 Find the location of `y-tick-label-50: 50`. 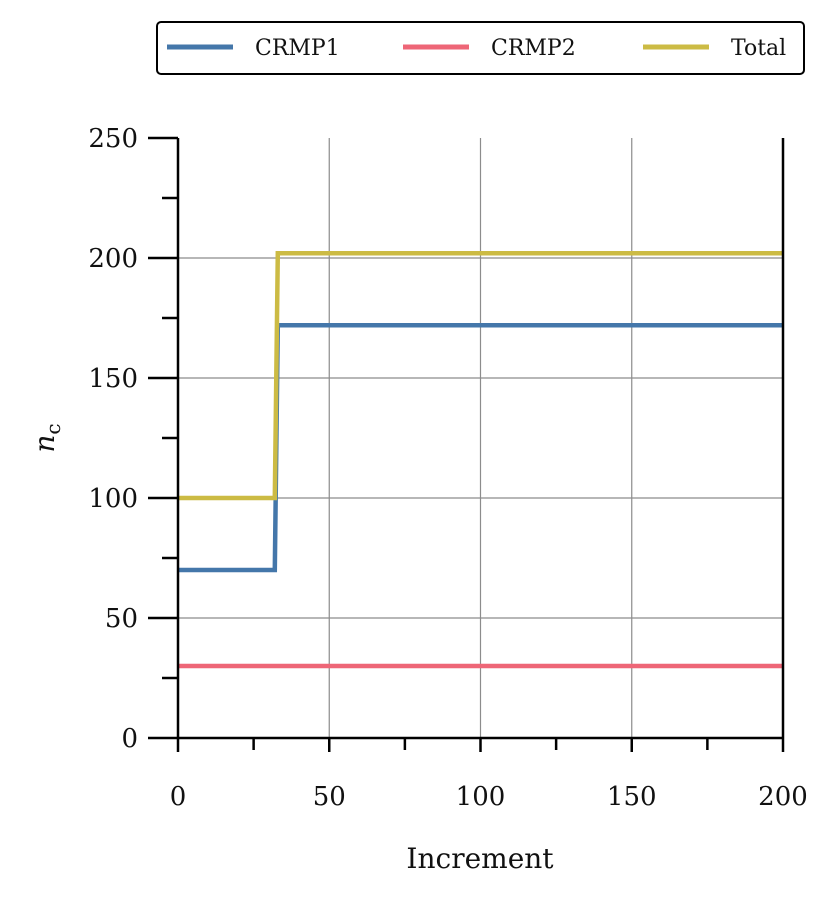

y-tick-label-50: 50 is located at coordinates (121, 619).